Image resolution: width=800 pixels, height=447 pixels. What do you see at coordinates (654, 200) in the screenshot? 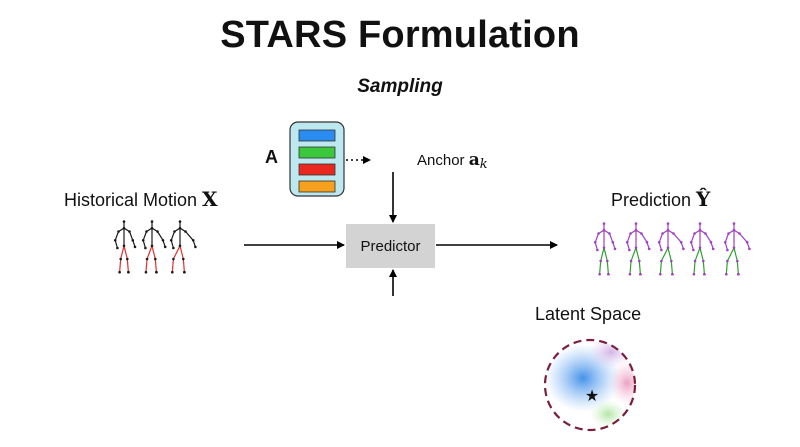
I see `prediction-text: Prediction` at bounding box center [654, 200].